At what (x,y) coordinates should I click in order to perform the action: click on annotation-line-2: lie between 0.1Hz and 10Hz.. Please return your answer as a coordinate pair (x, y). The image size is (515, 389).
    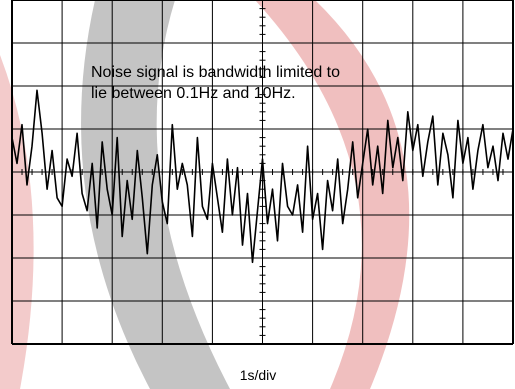
    Looking at the image, I should click on (193, 93).